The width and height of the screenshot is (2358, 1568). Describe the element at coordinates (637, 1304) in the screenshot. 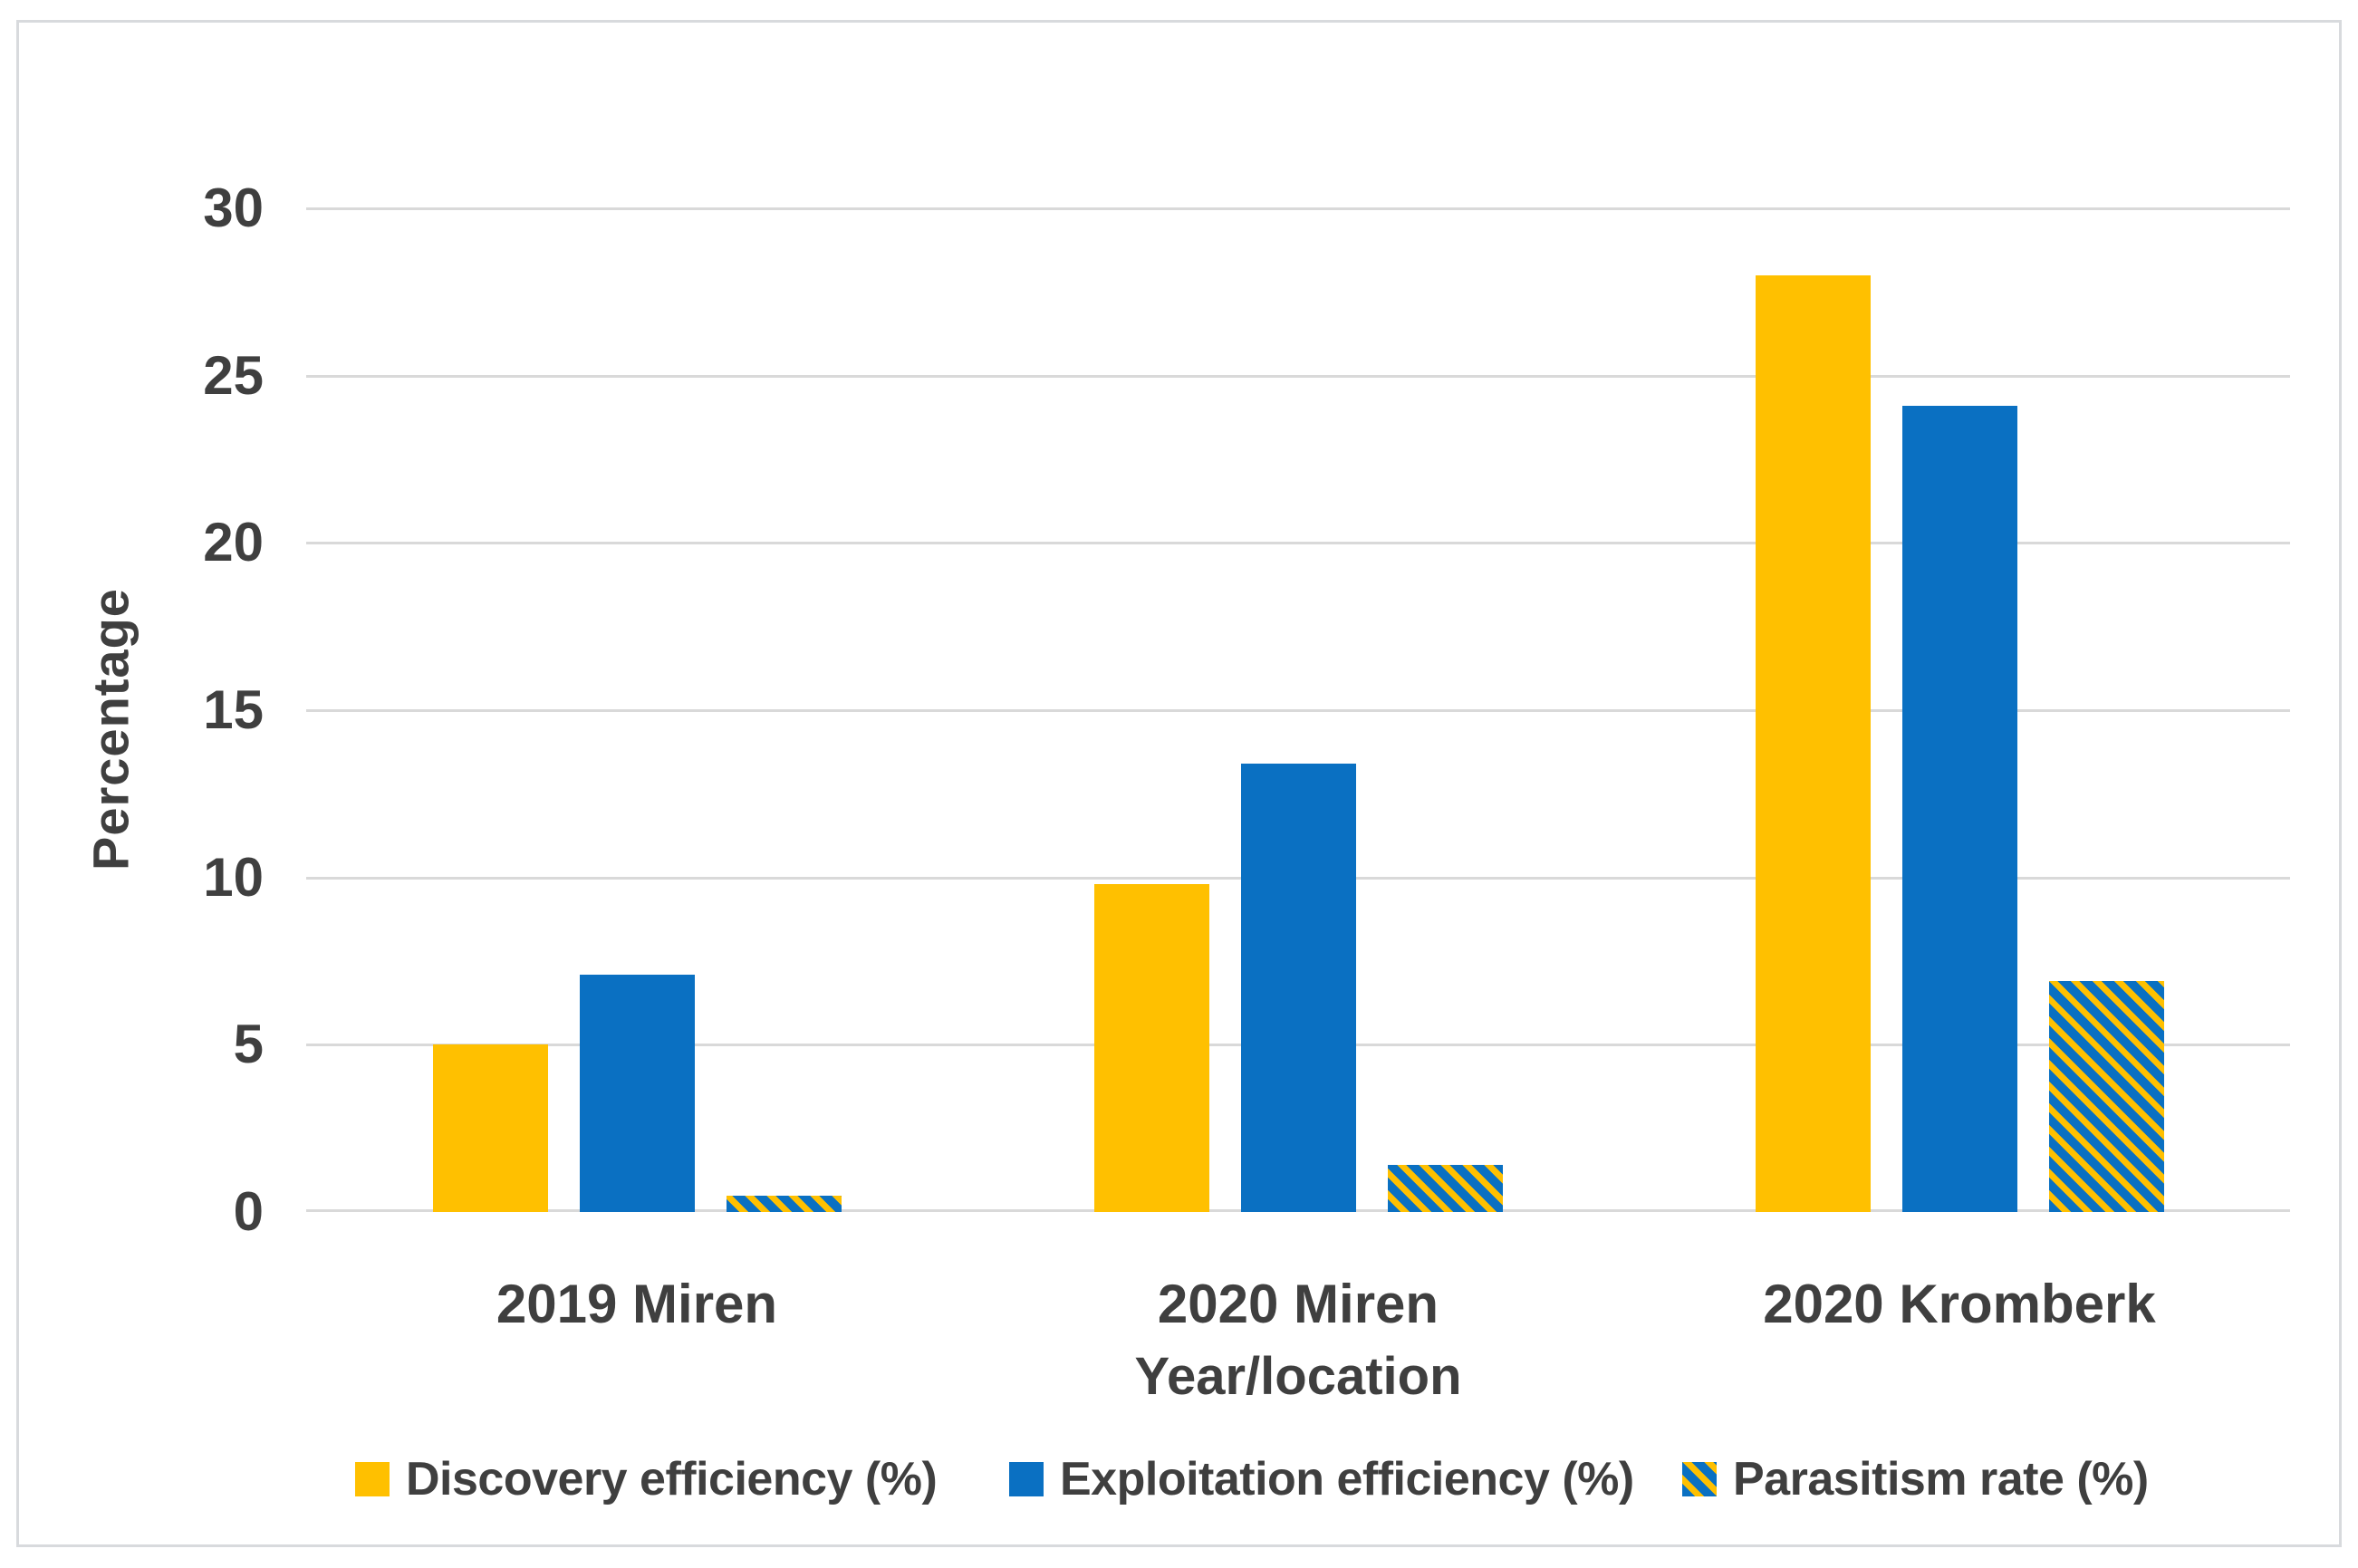

I see `category-label-2019-miren: 2019 Miren` at that location.